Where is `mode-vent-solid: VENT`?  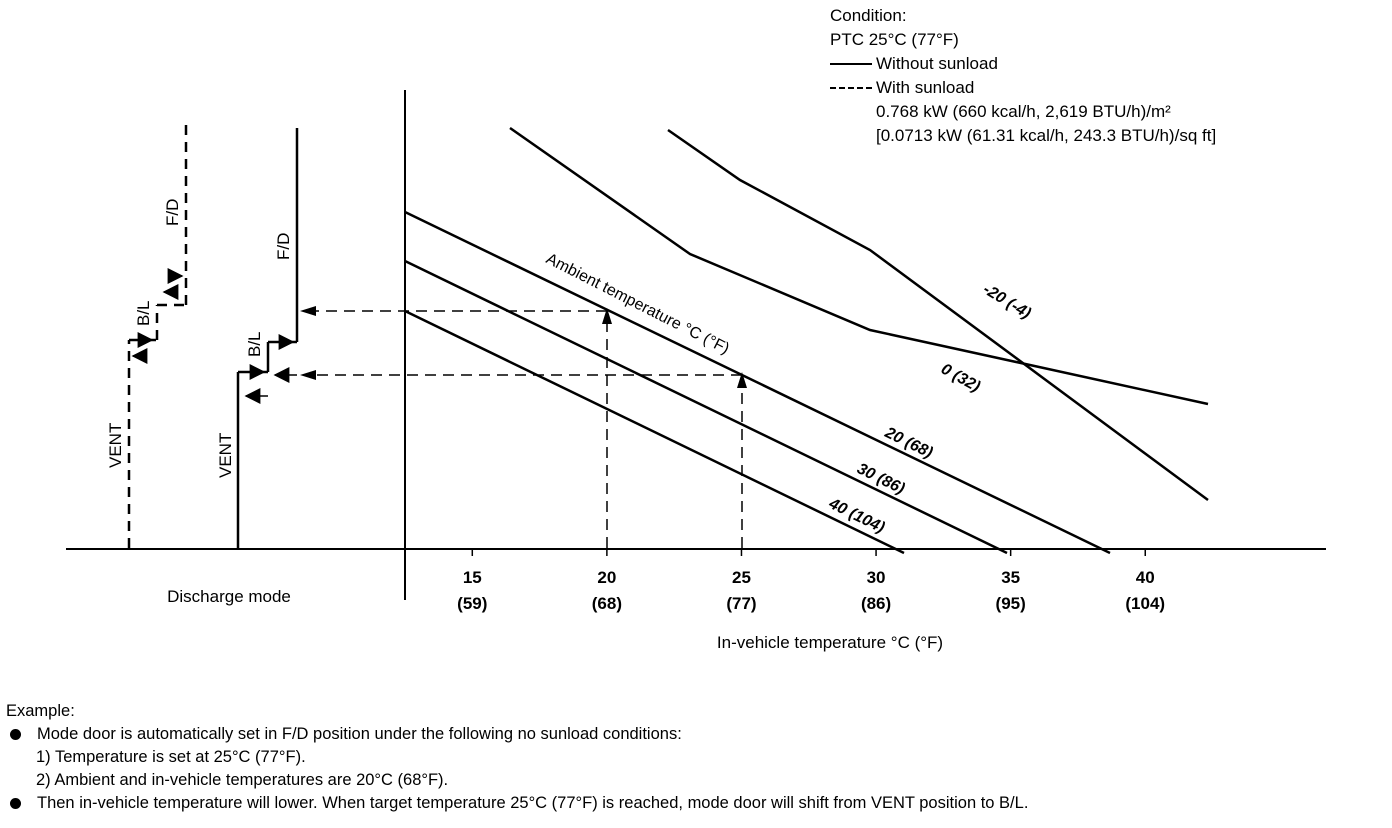
mode-vent-solid: VENT is located at coordinates (225, 455).